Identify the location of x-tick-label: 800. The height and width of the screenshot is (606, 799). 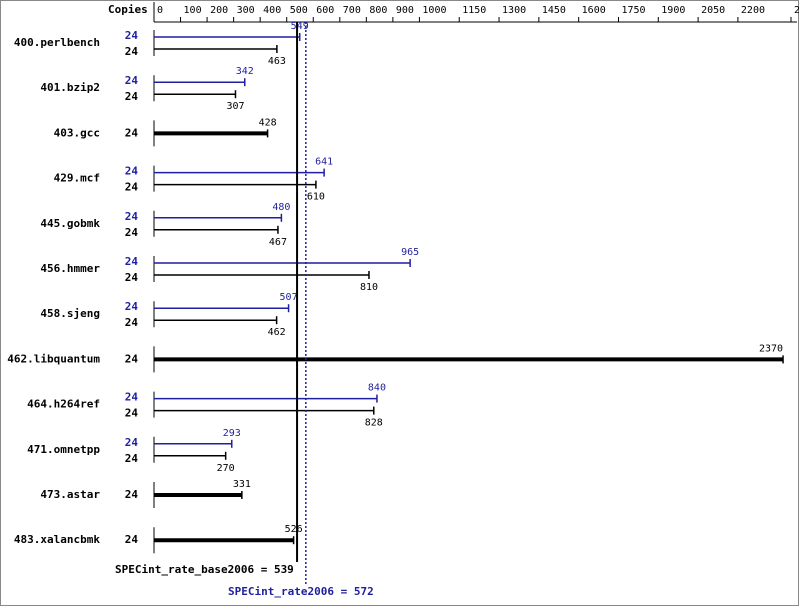
(378, 10).